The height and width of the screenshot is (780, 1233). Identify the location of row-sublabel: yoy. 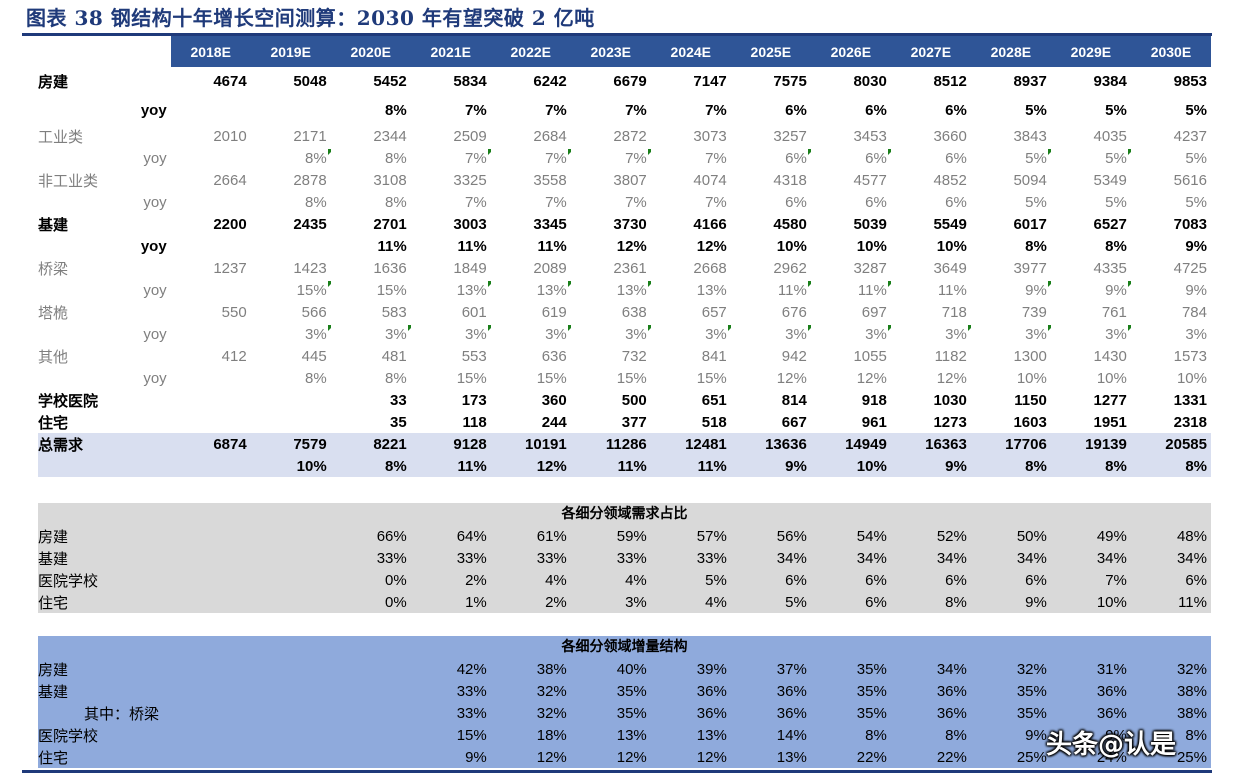
(153, 246).